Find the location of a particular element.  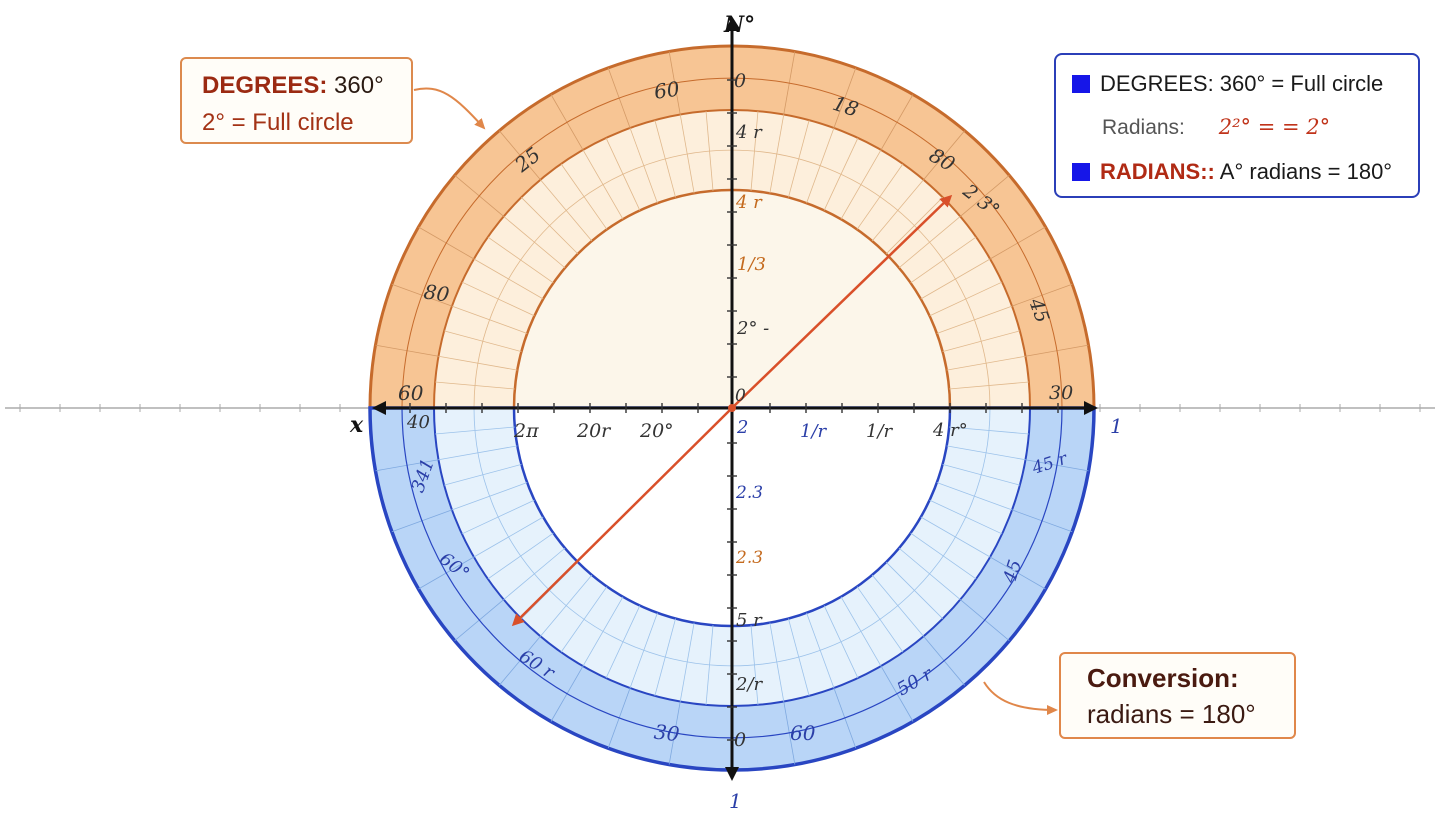

h-label: 20° is located at coordinates (656, 431).